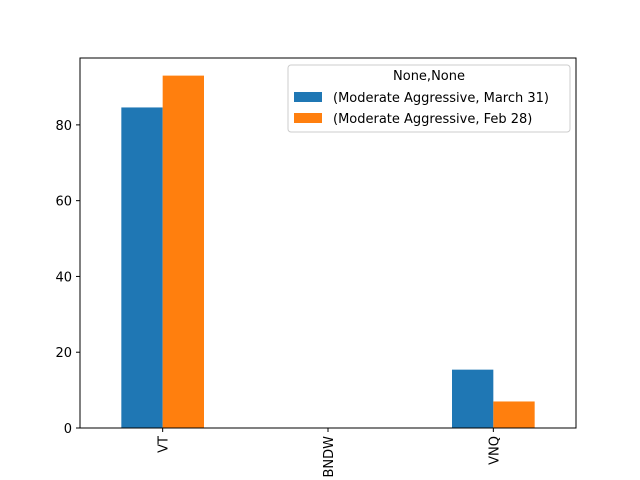 This screenshot has height=480, width=640. I want to click on y-tick-label: 40, so click(63, 277).